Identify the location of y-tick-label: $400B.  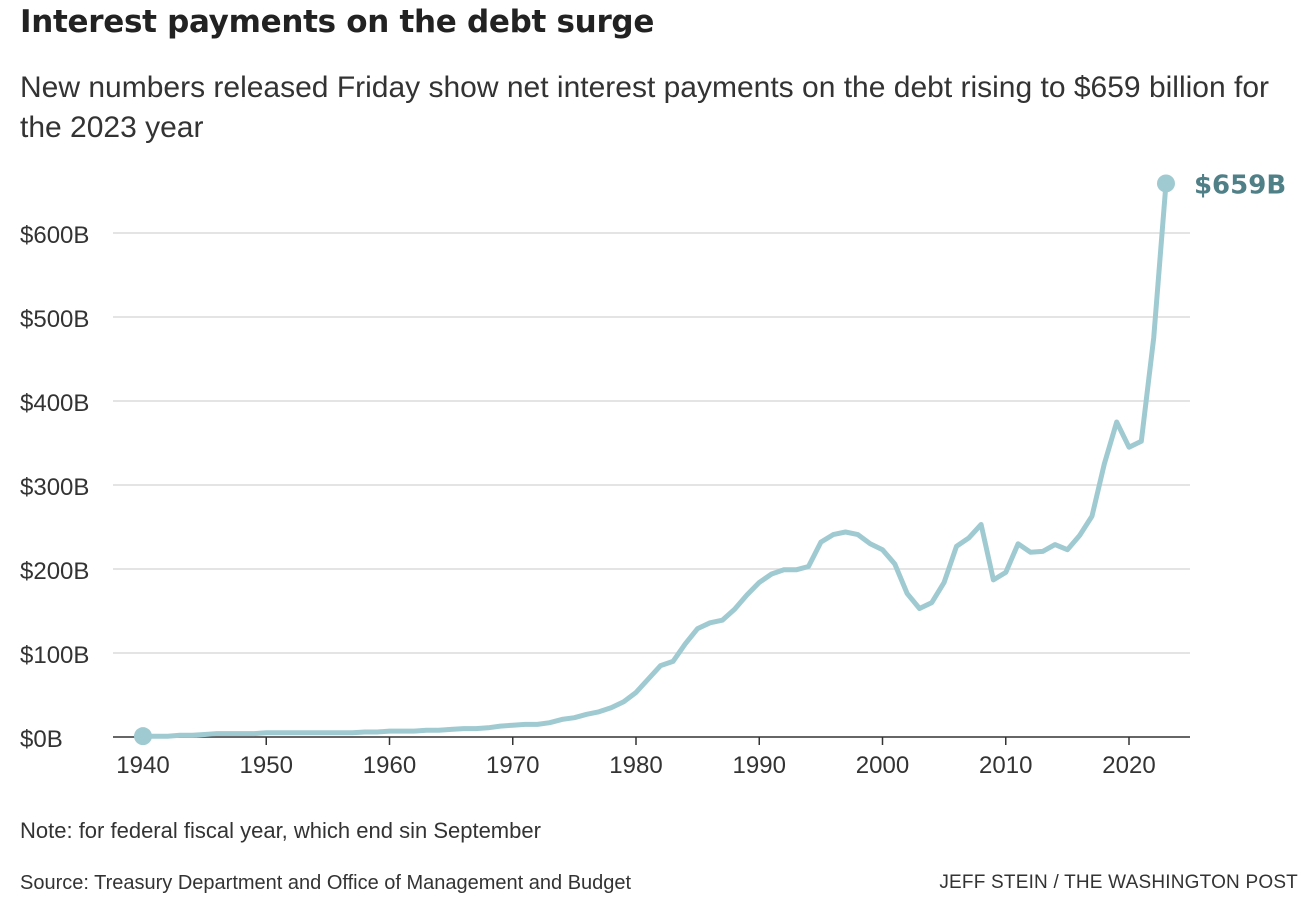
(54, 403).